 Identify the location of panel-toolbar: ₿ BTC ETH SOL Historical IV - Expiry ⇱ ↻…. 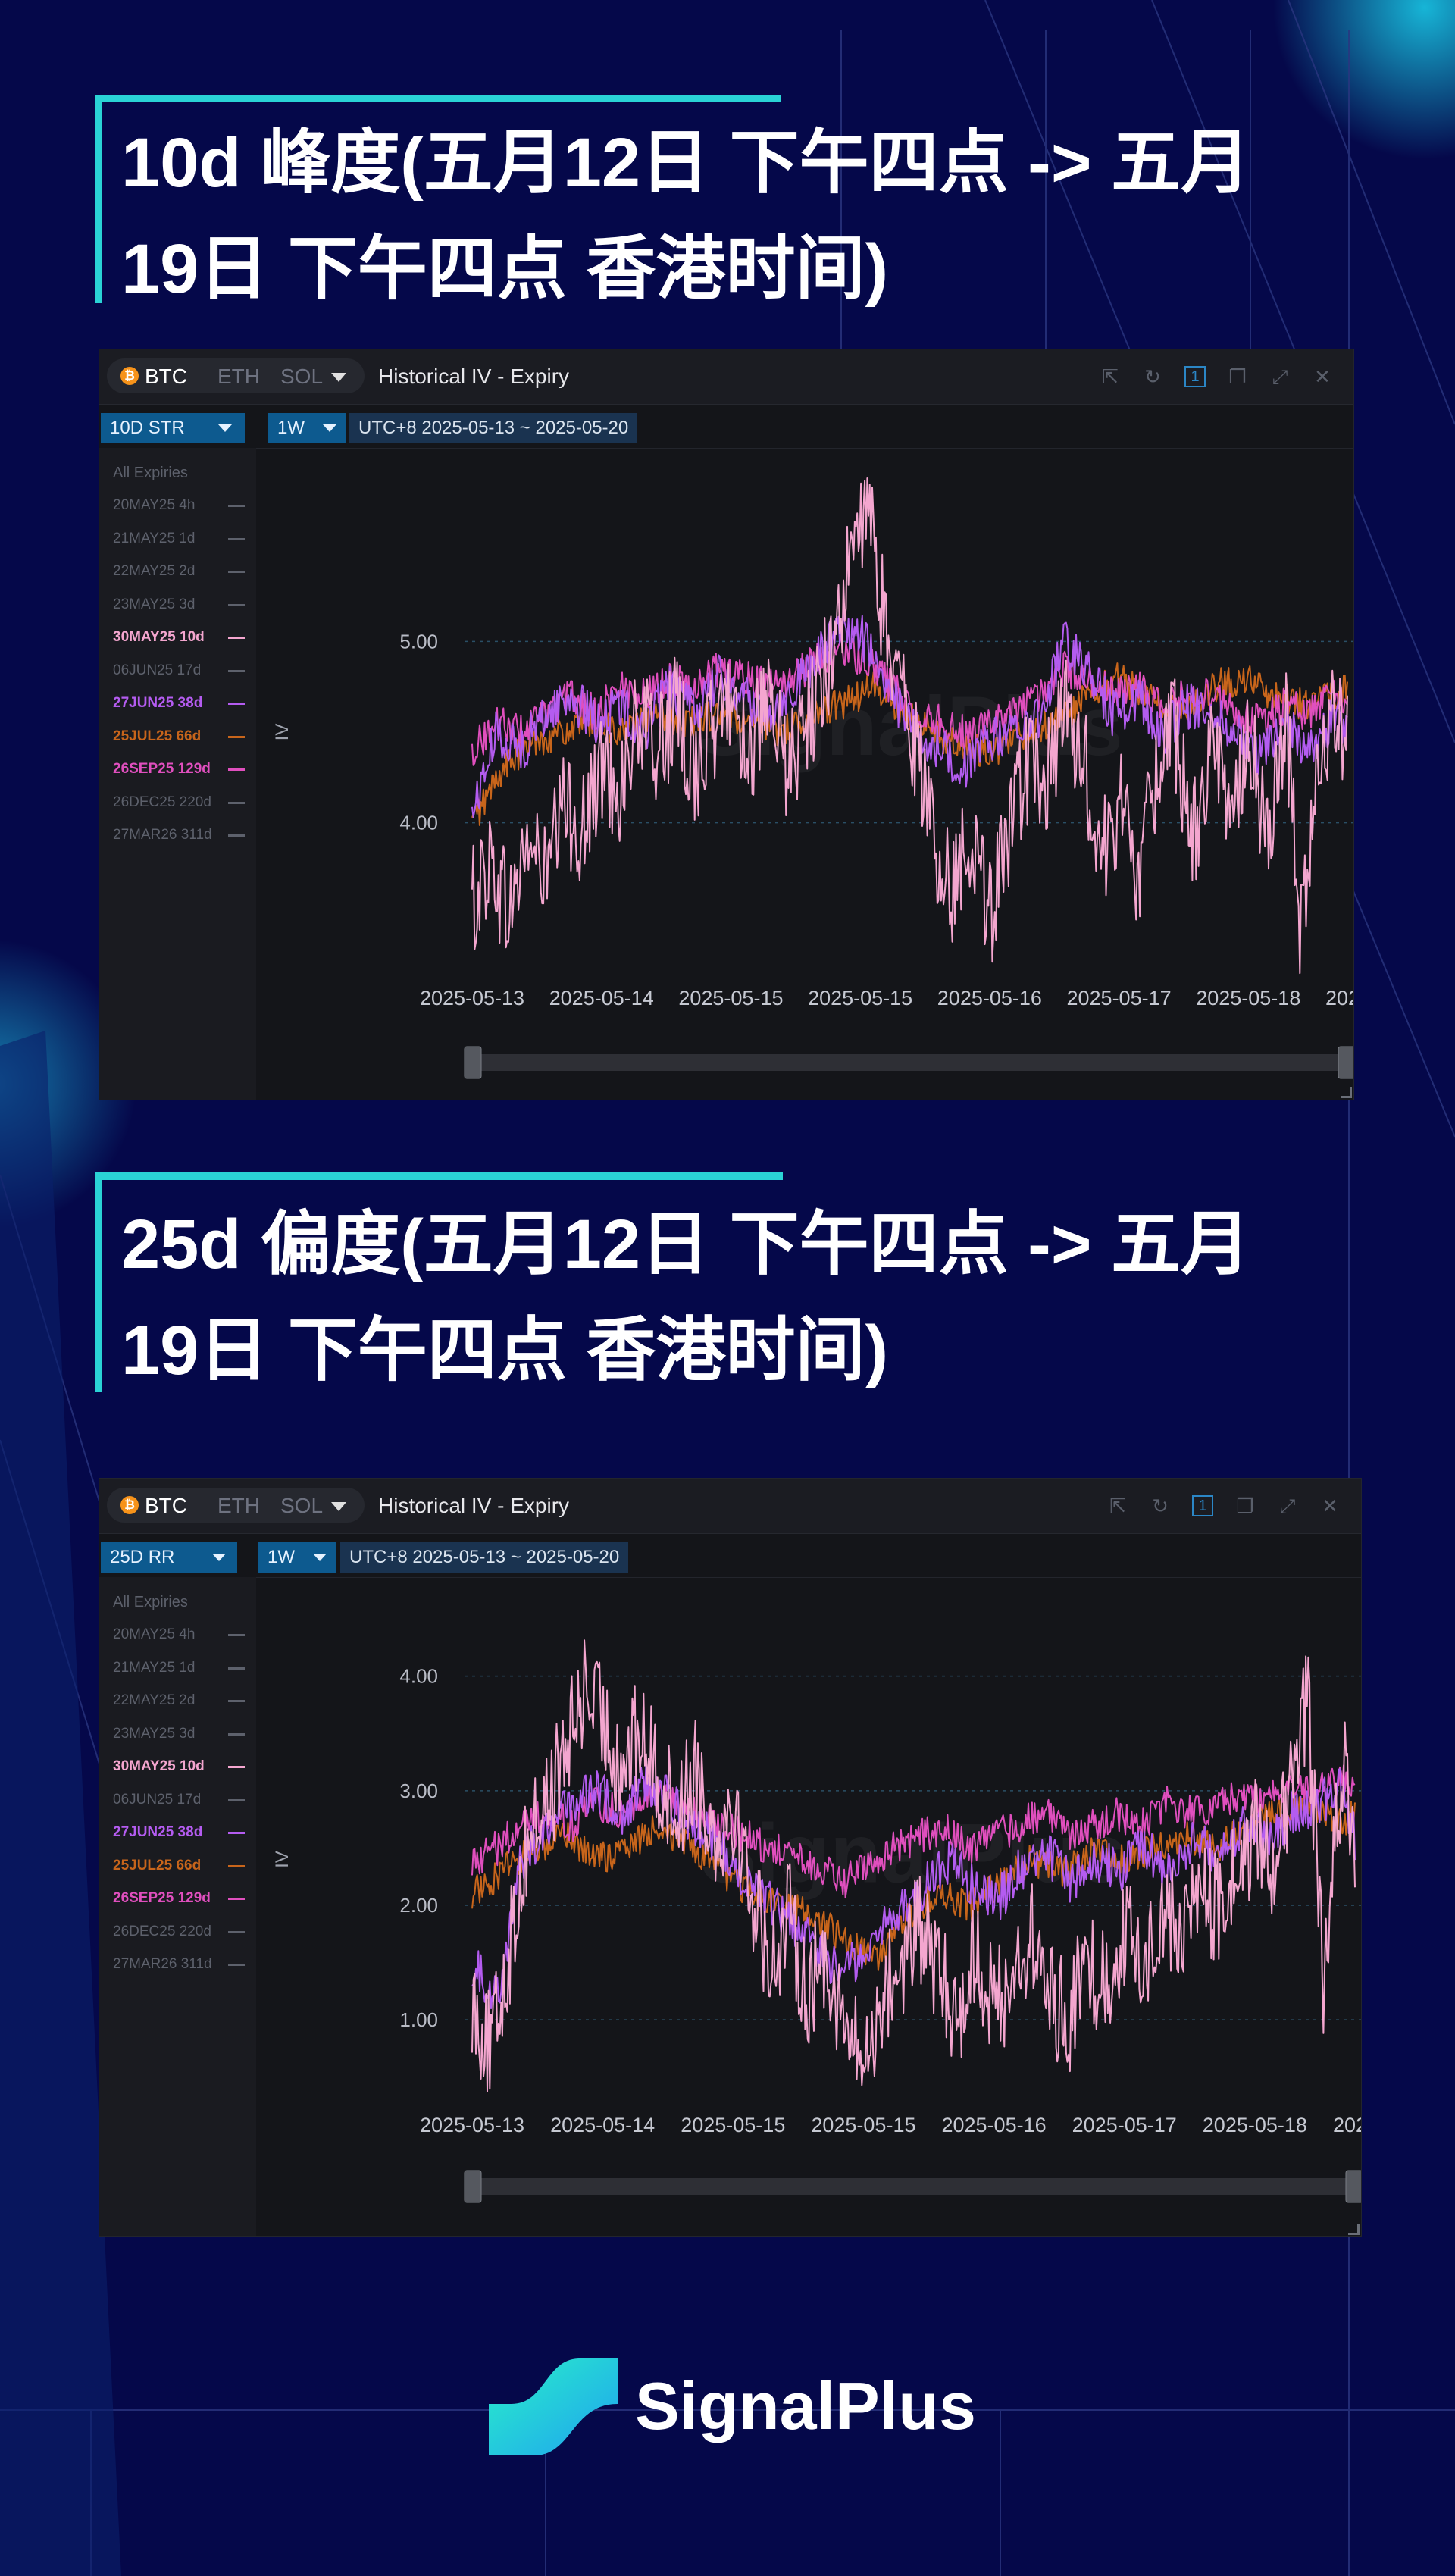
(730, 1506).